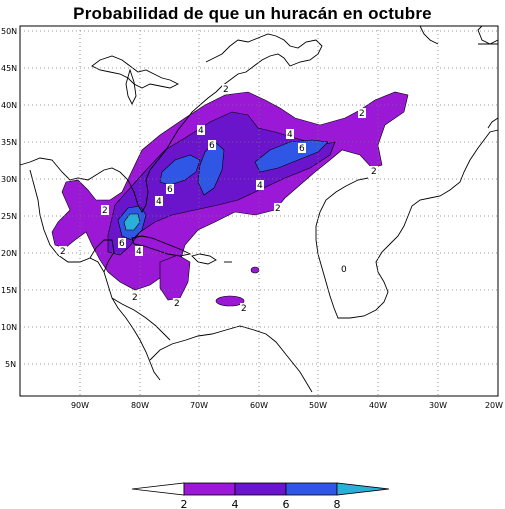  What do you see at coordinates (438, 405) in the screenshot?
I see `lon-tick-label: 30W` at bounding box center [438, 405].